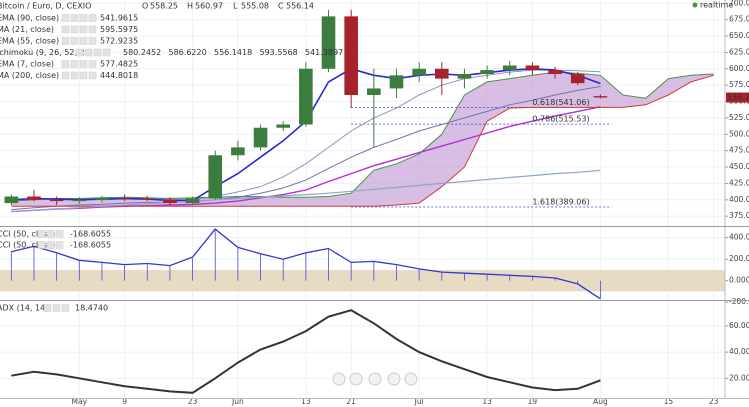 The image size is (749, 407). What do you see at coordinates (356, 379) in the screenshot?
I see `zoom-in-button` at bounding box center [356, 379].